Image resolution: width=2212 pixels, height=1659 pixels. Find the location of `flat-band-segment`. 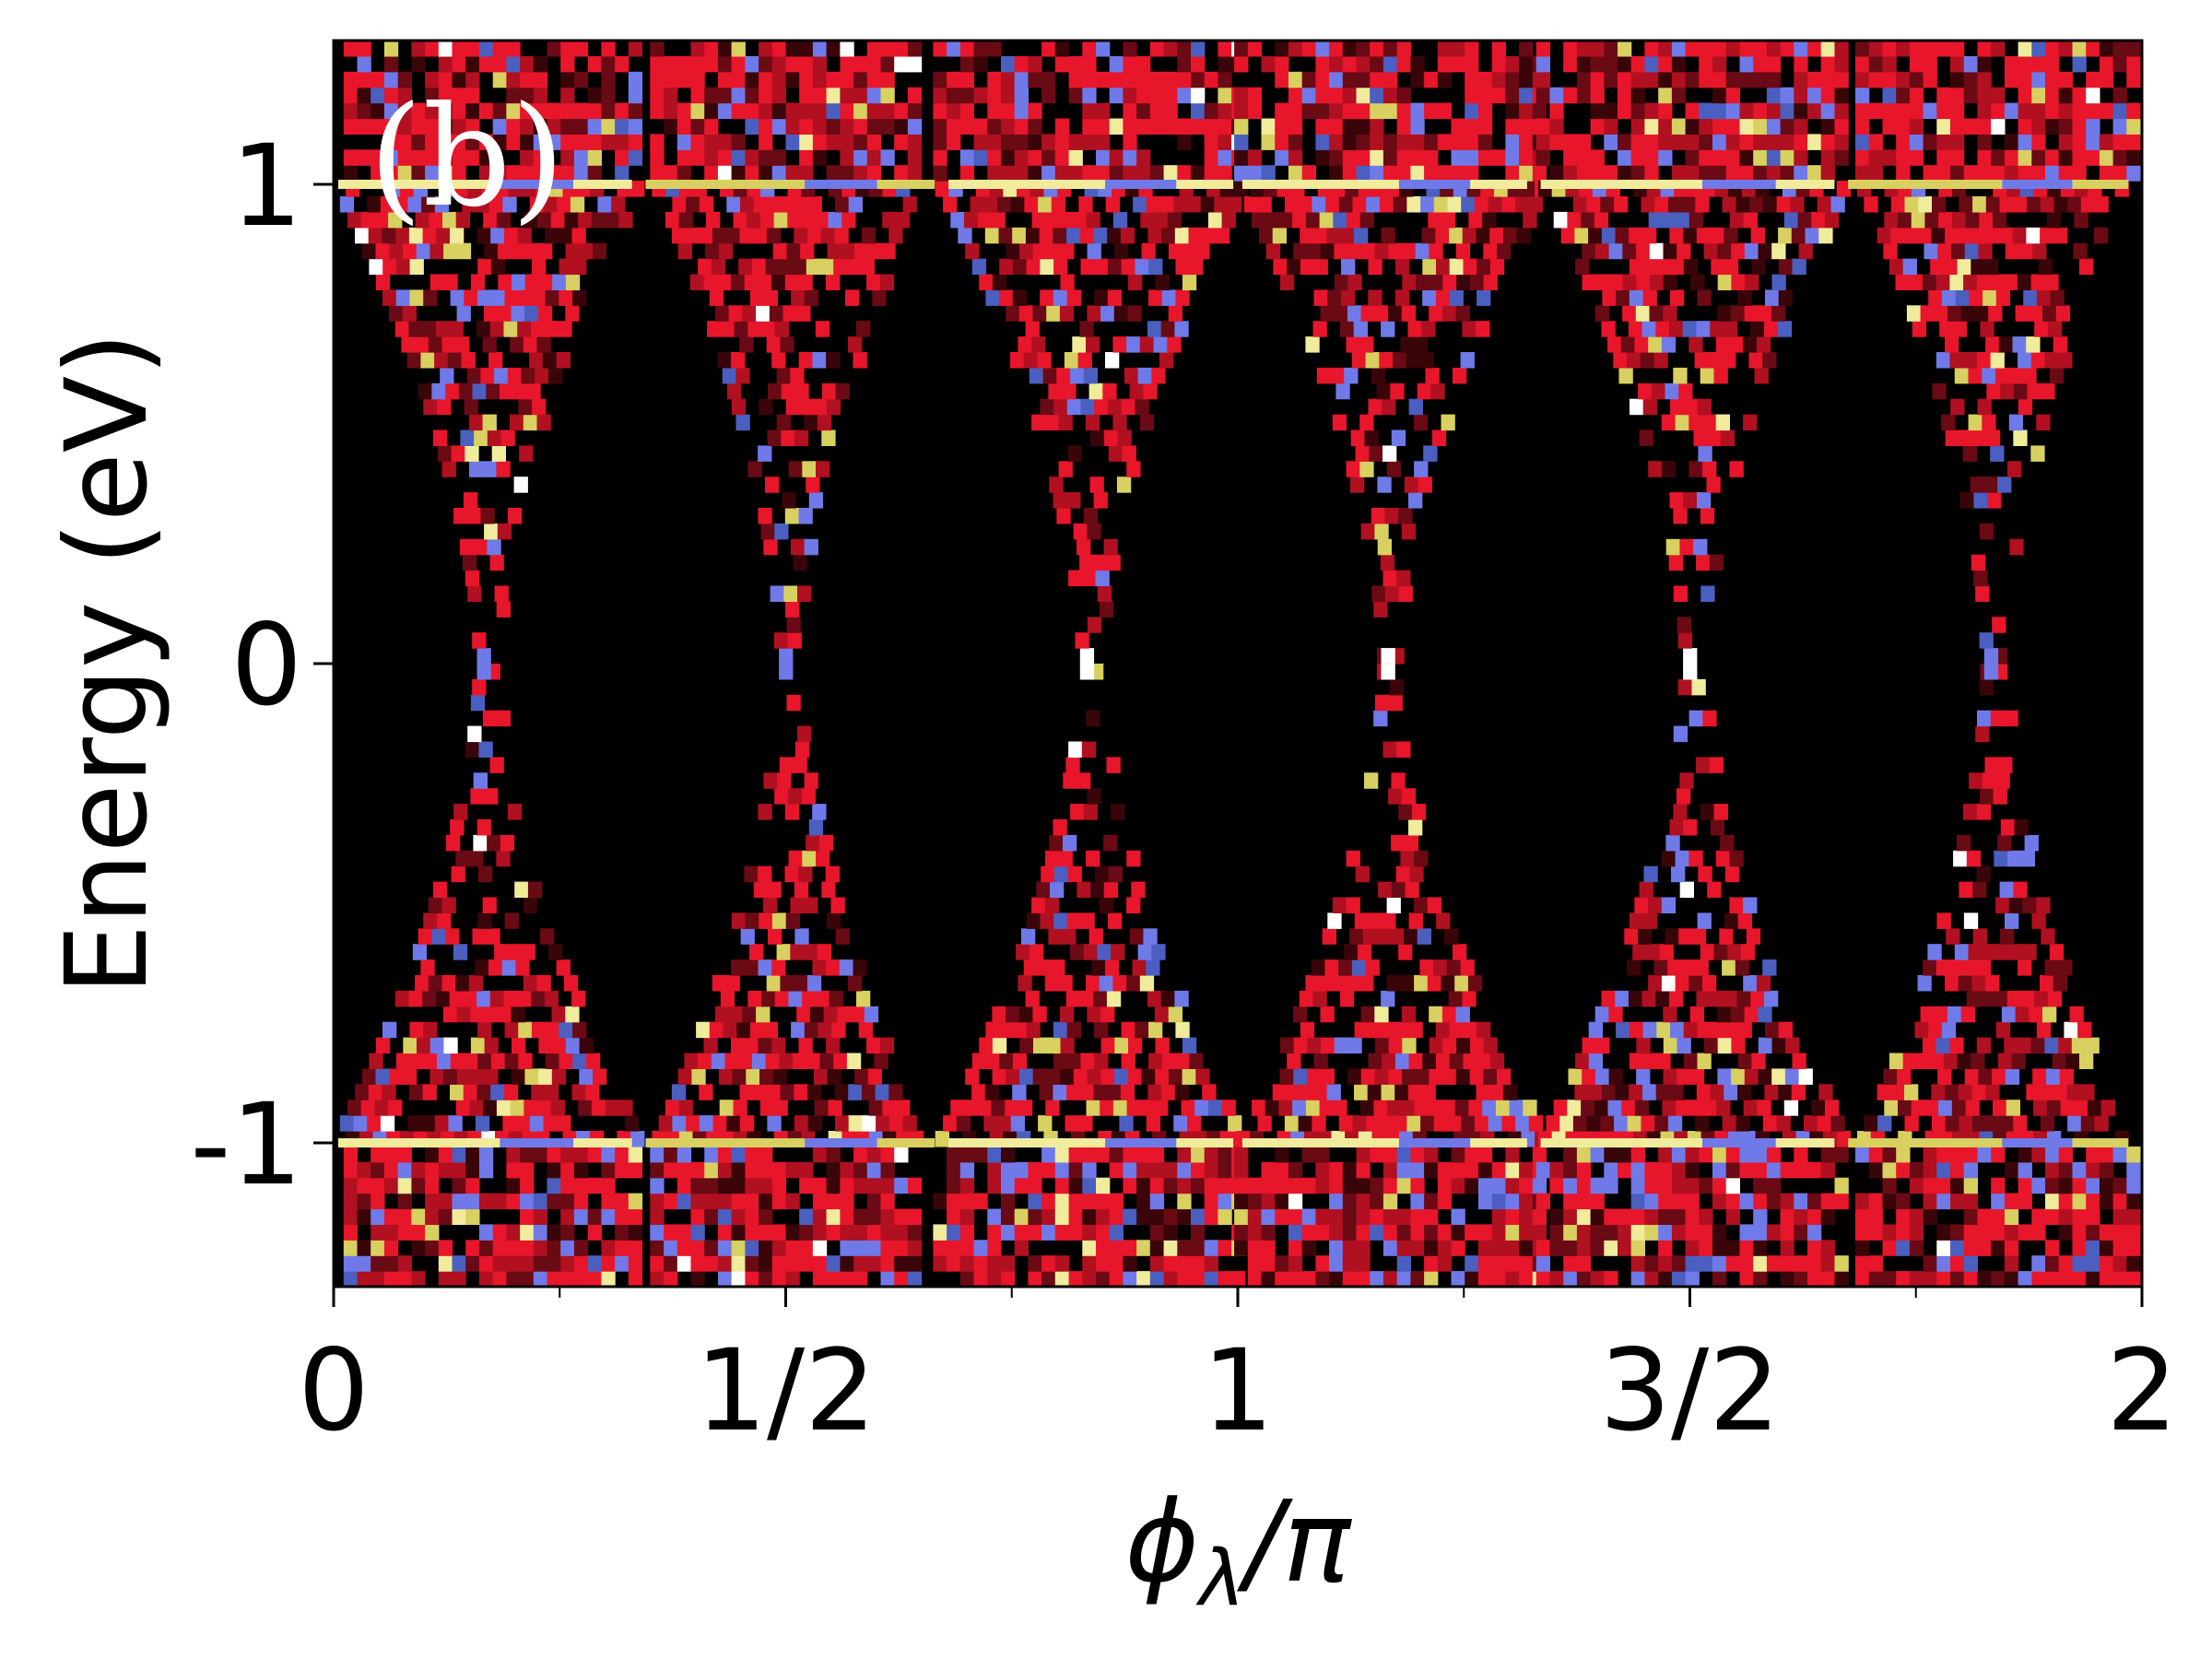

flat-band-segment is located at coordinates (1988, 184).